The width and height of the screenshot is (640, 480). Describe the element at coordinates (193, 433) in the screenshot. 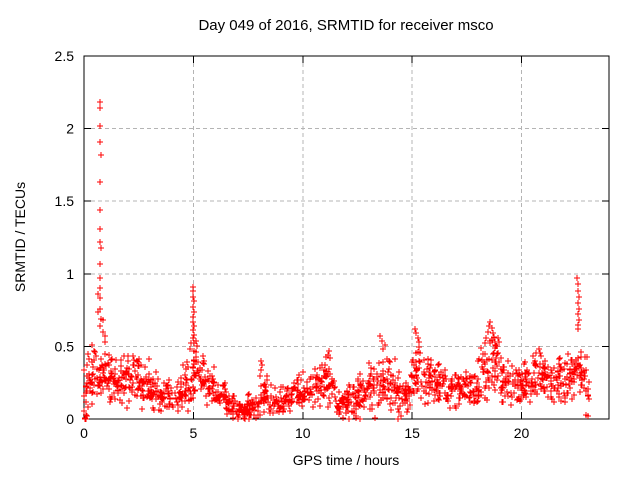

I see `x-tick-label: 5` at that location.